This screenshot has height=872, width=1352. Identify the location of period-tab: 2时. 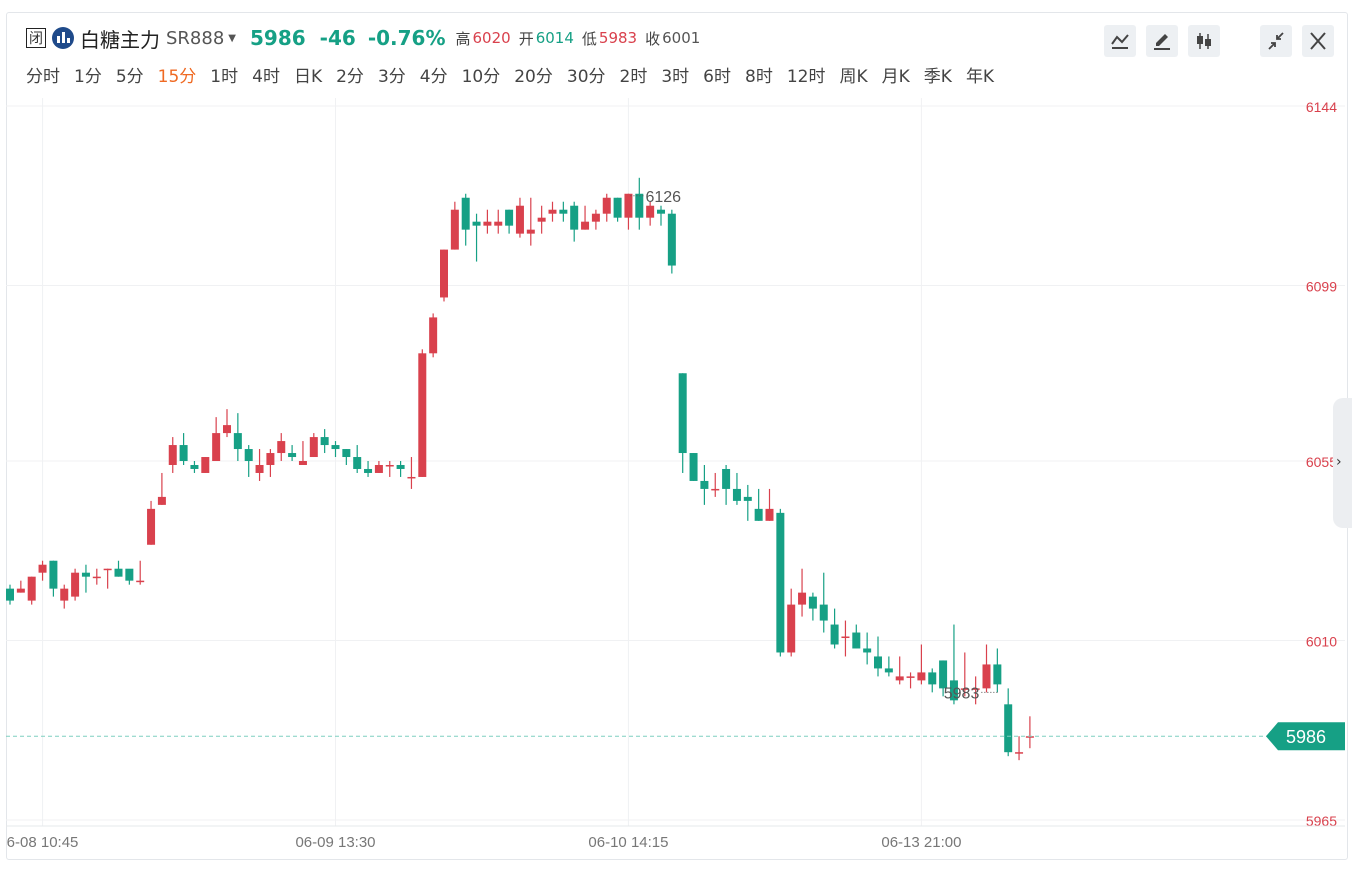
(633, 77).